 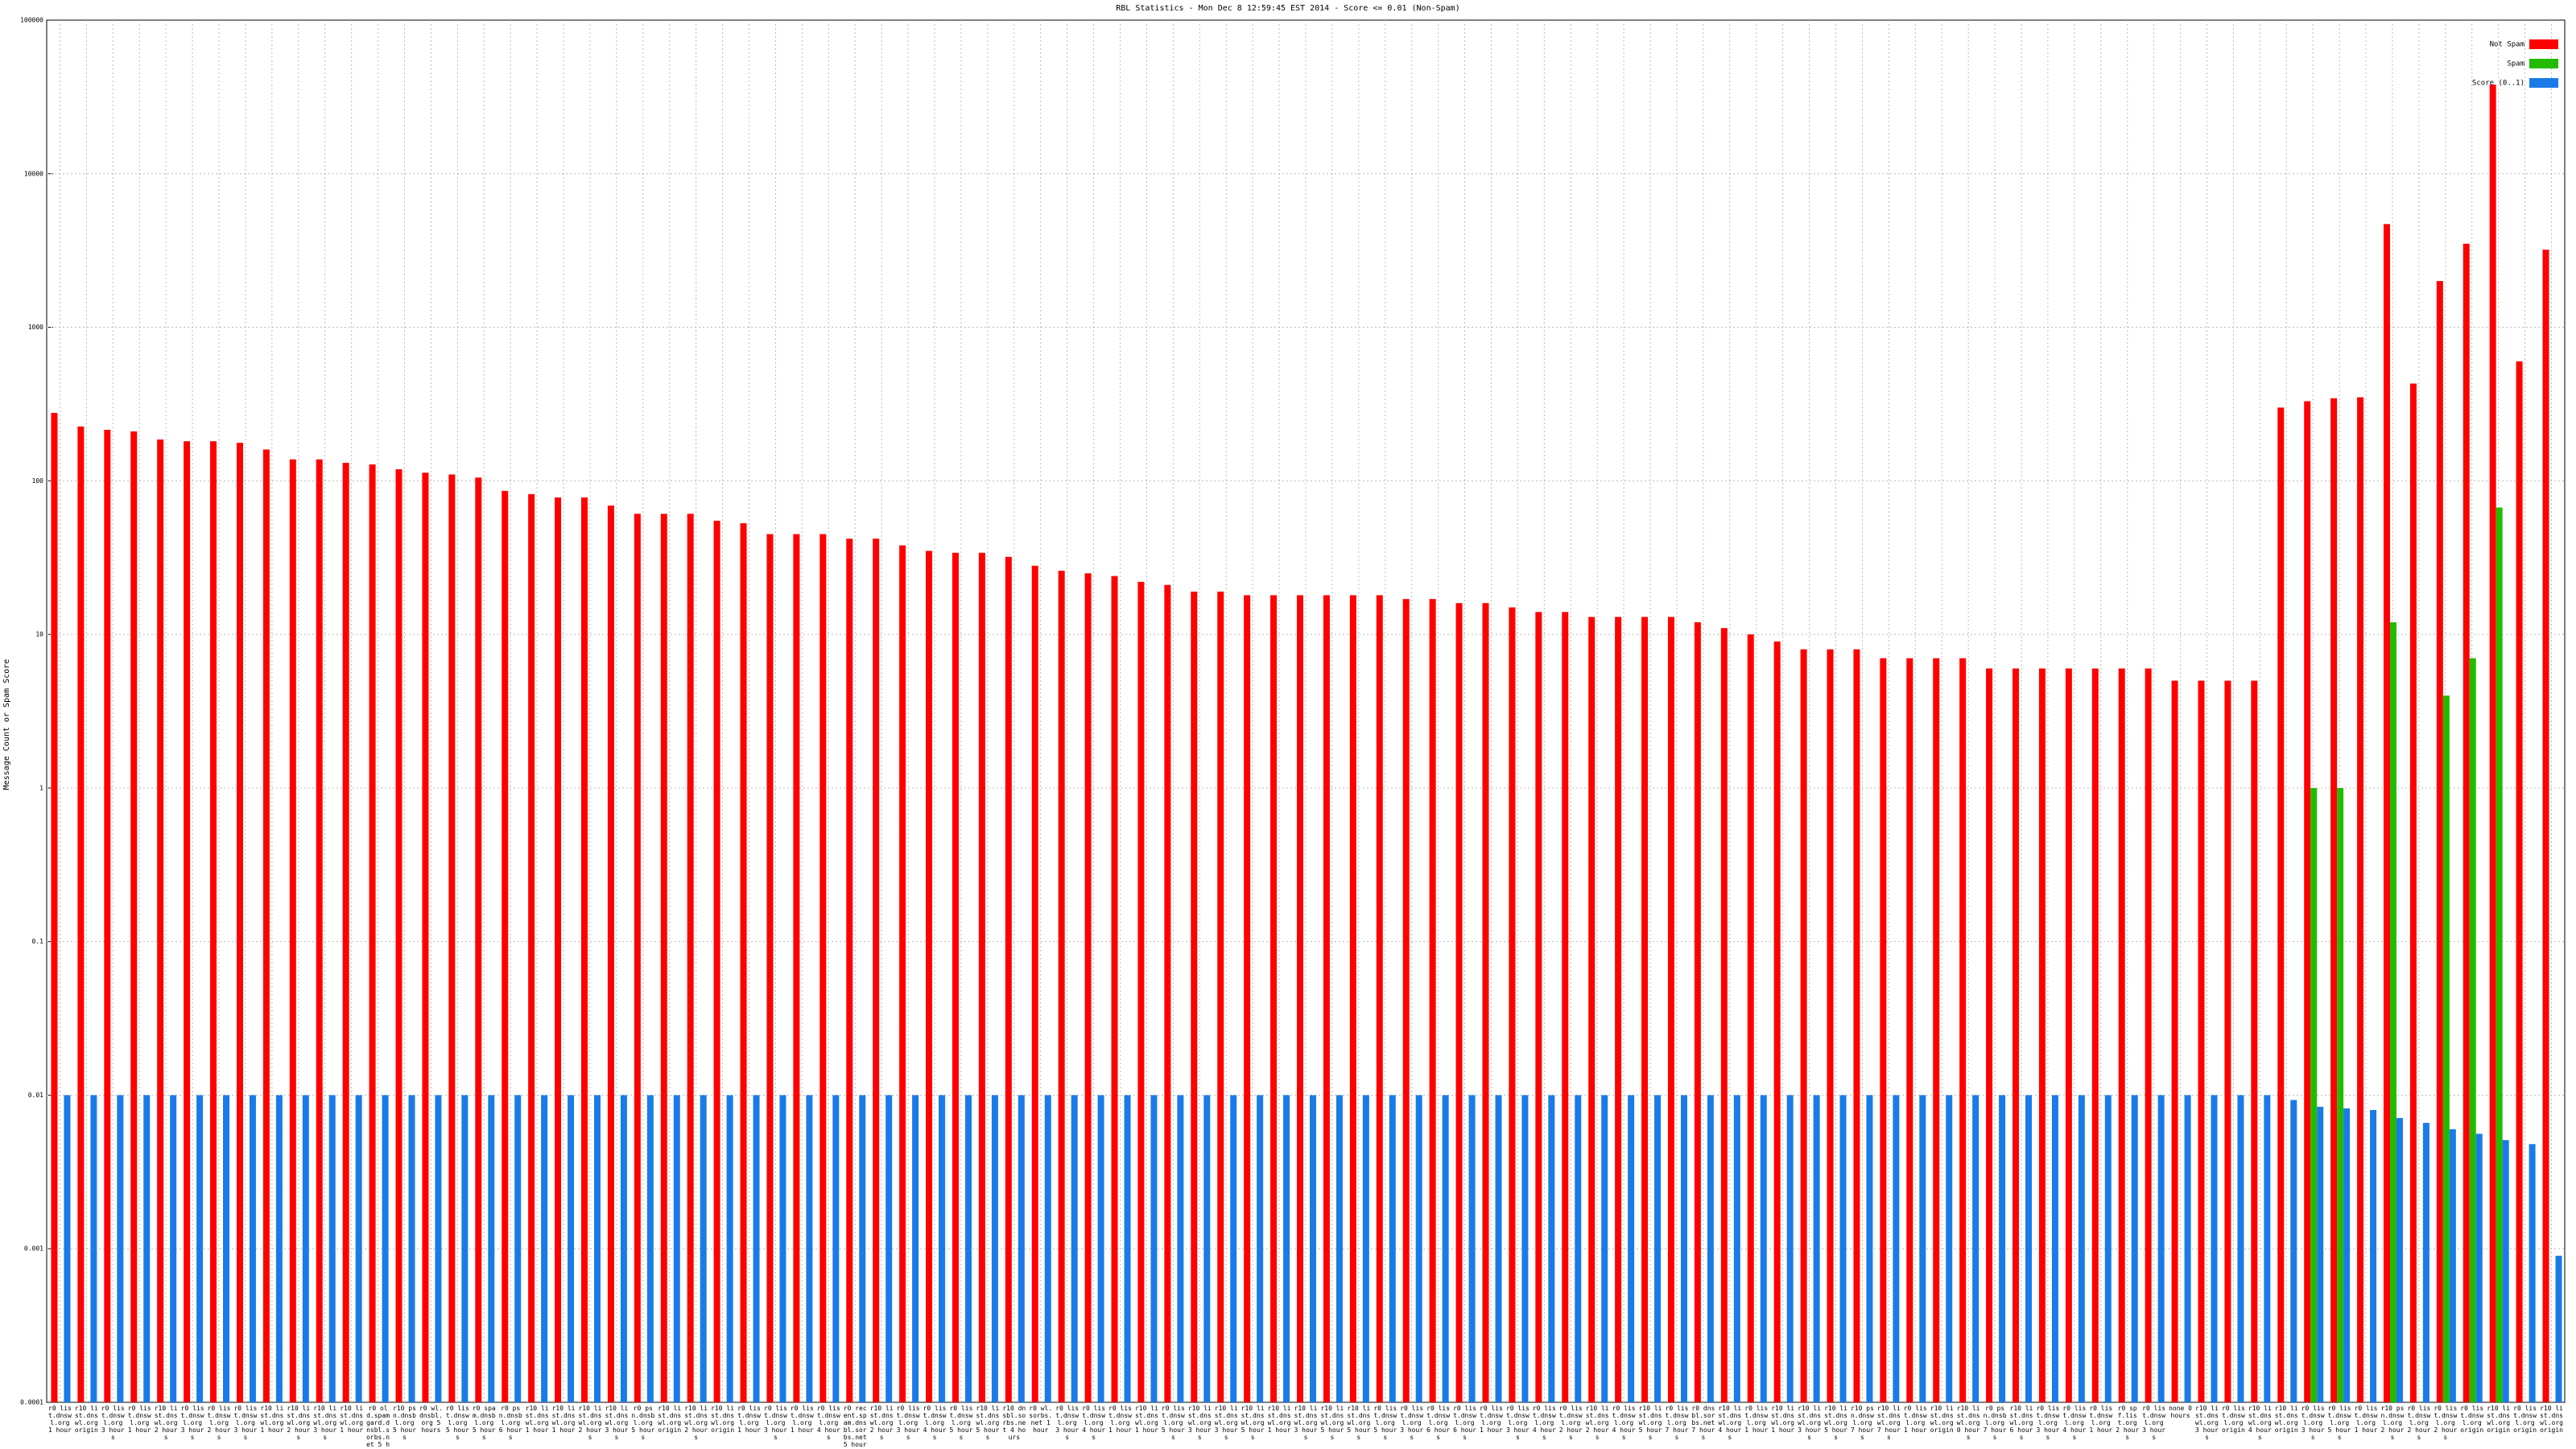 What do you see at coordinates (41, 787) in the screenshot?
I see `y-tick-label: 1` at bounding box center [41, 787].